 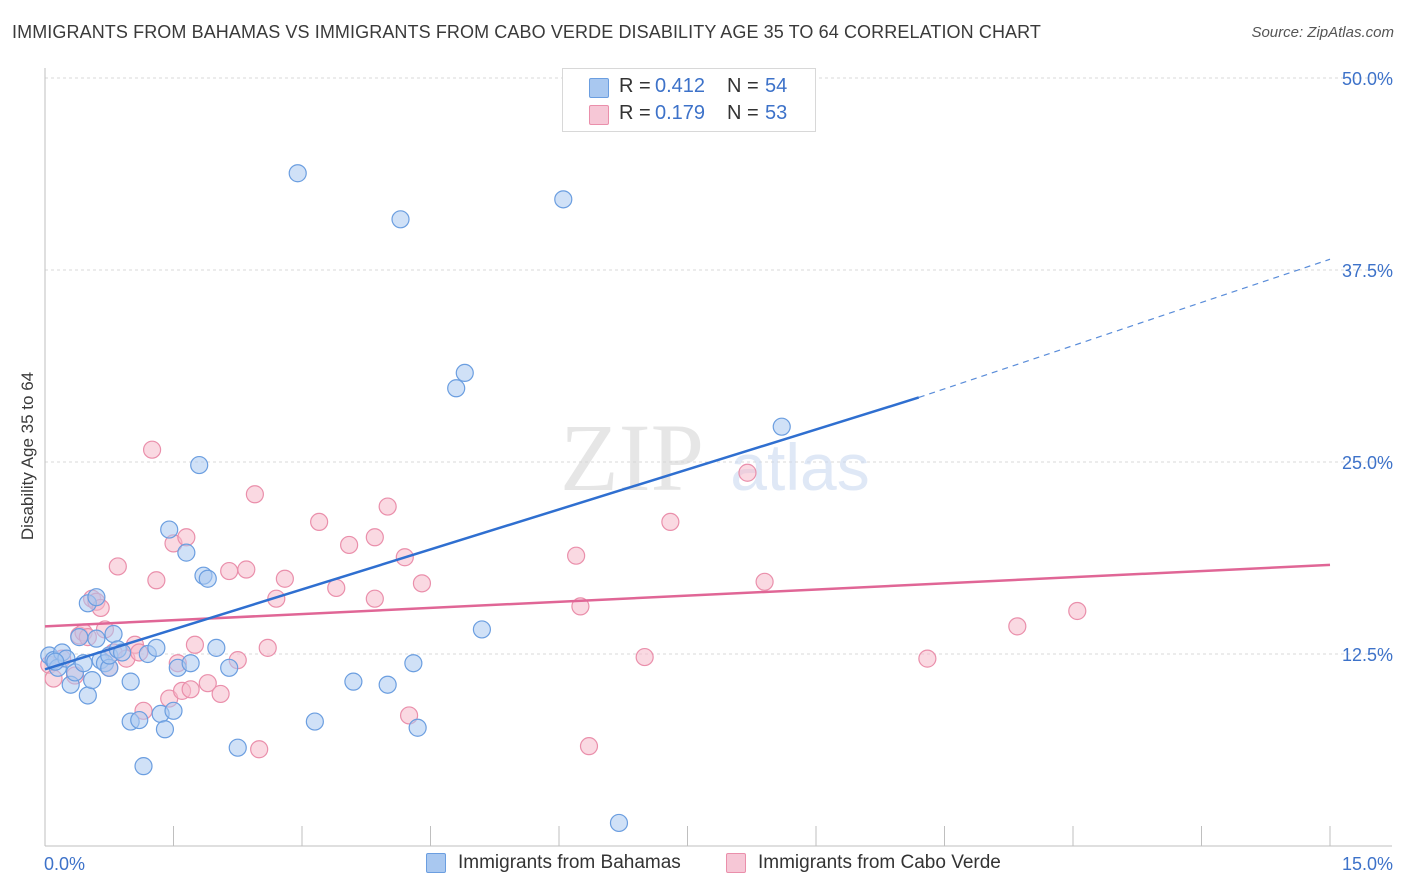 What do you see at coordinates (1322, 32) in the screenshot?
I see `source-label: Source: ZipAtlas.com` at bounding box center [1322, 32].